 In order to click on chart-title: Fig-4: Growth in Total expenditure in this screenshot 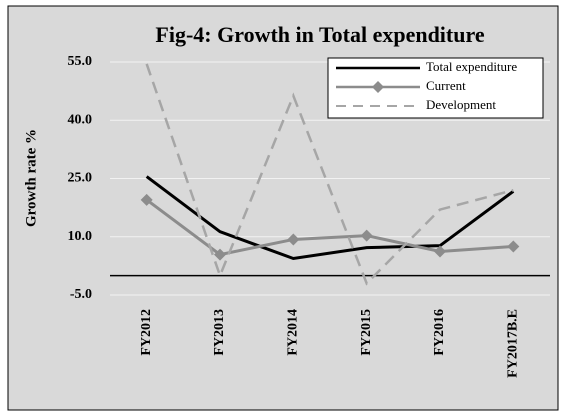, I will do `click(319, 34)`.